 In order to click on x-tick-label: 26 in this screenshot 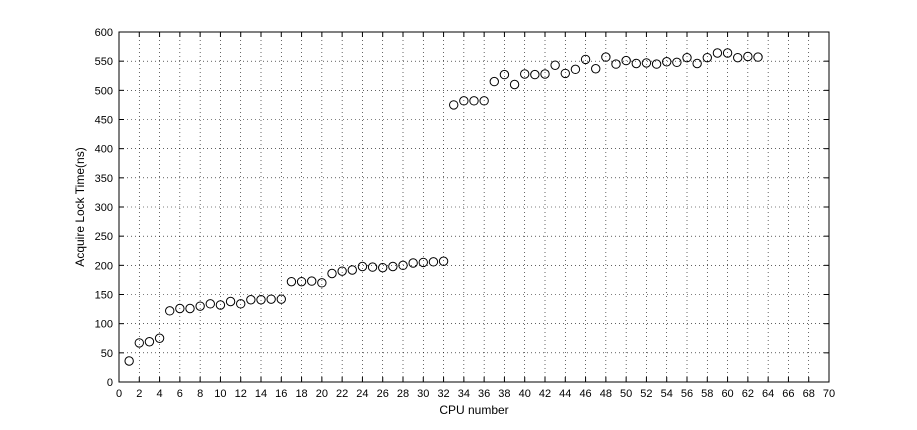, I will do `click(383, 394)`.